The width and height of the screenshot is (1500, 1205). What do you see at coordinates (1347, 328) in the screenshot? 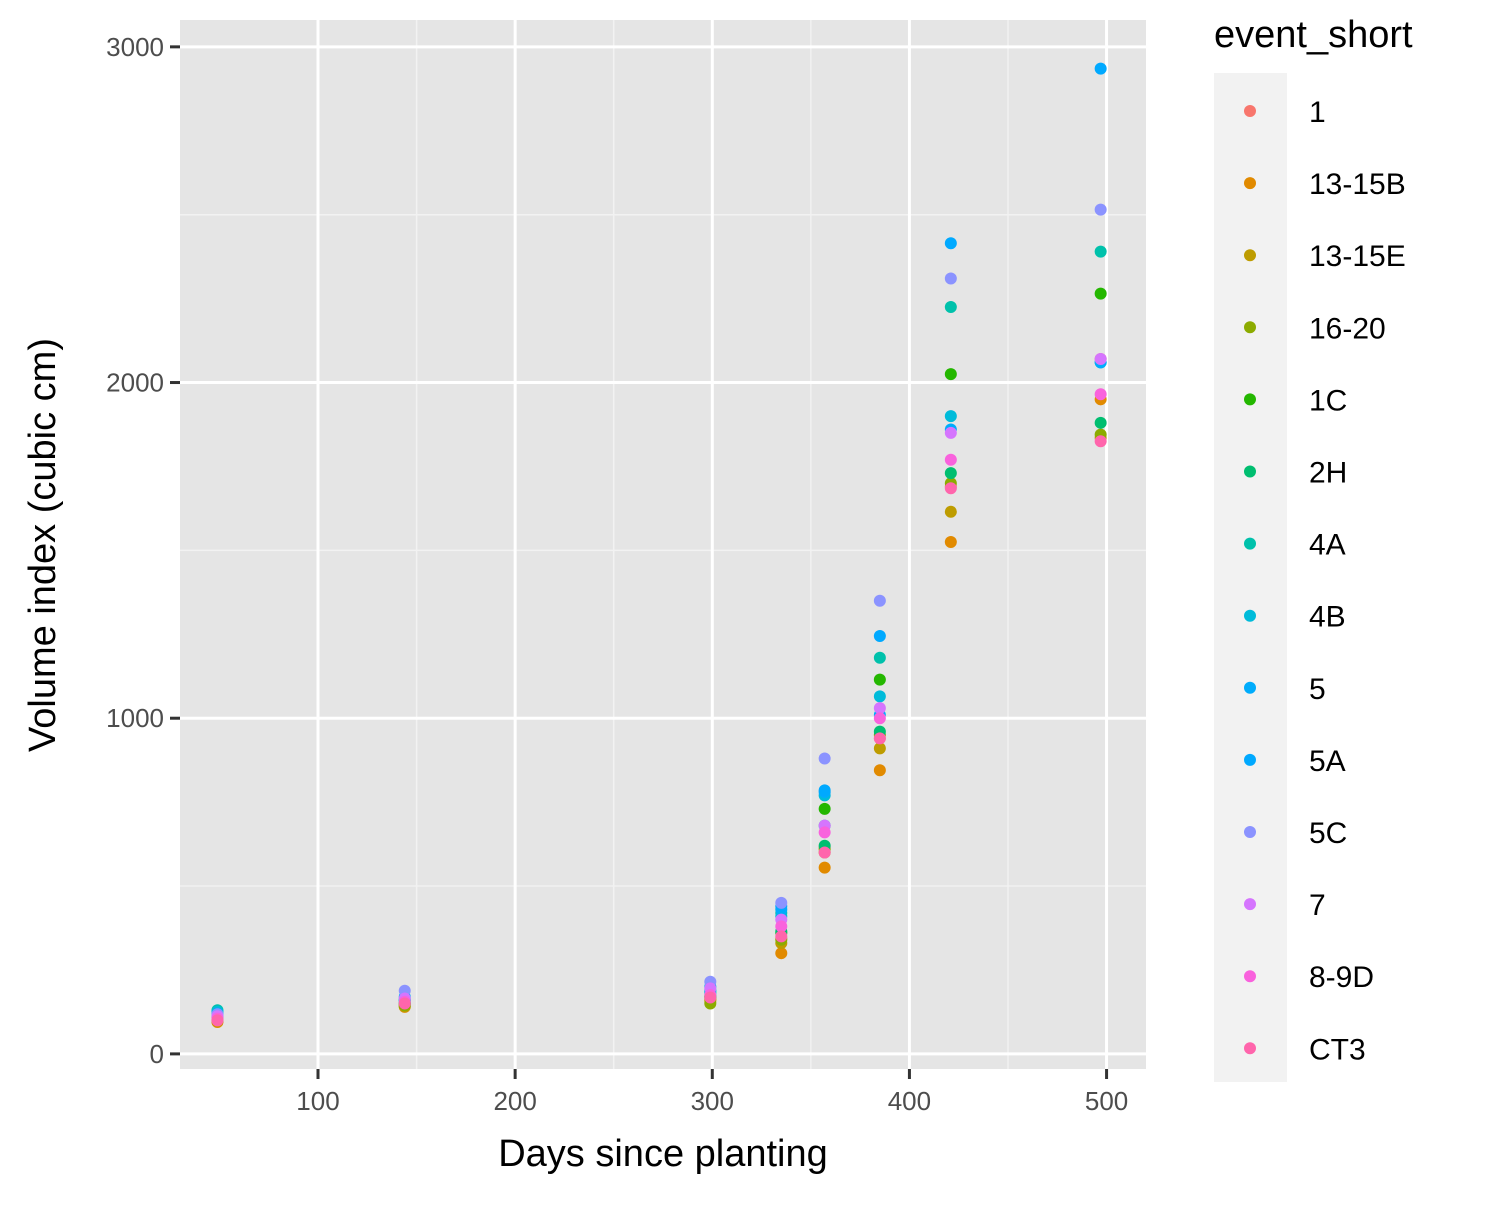
I see `legend-label: 16-20` at bounding box center [1347, 328].